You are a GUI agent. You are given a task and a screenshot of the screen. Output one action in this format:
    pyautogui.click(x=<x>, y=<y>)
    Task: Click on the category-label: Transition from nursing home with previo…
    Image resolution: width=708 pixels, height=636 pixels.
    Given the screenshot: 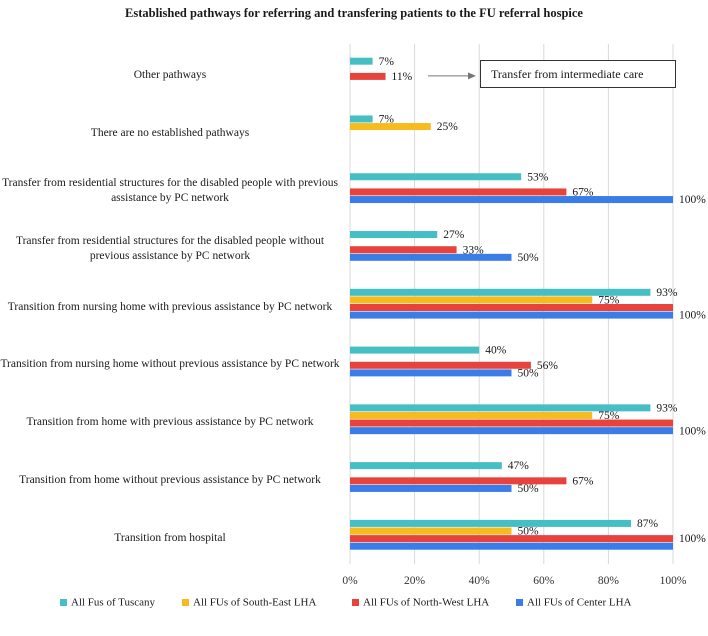 What is the action you would take?
    pyautogui.click(x=170, y=306)
    